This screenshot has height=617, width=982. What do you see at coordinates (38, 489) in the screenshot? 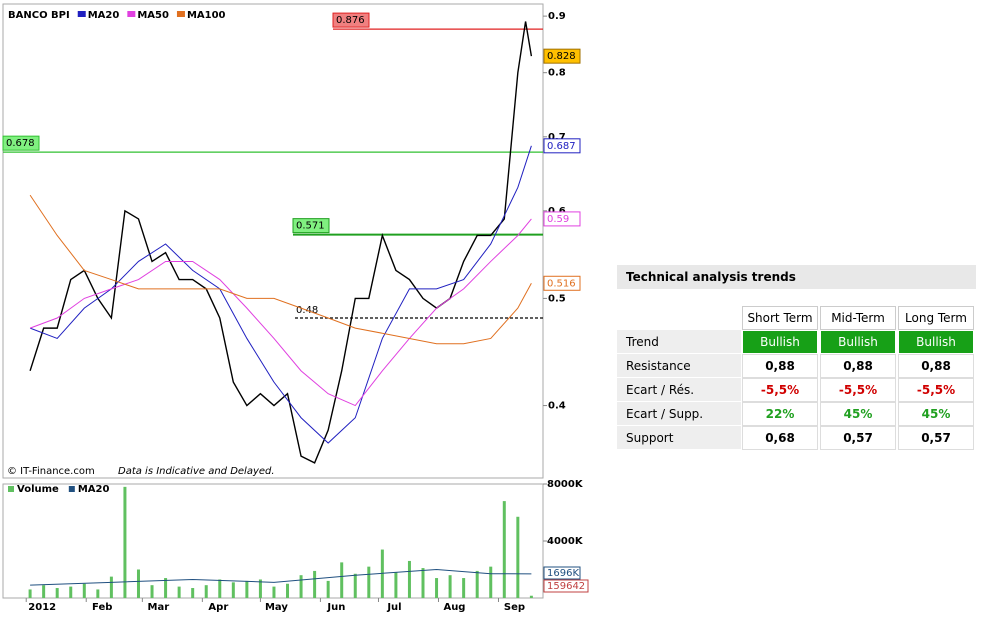
I see `legend-label: Volume` at bounding box center [38, 489].